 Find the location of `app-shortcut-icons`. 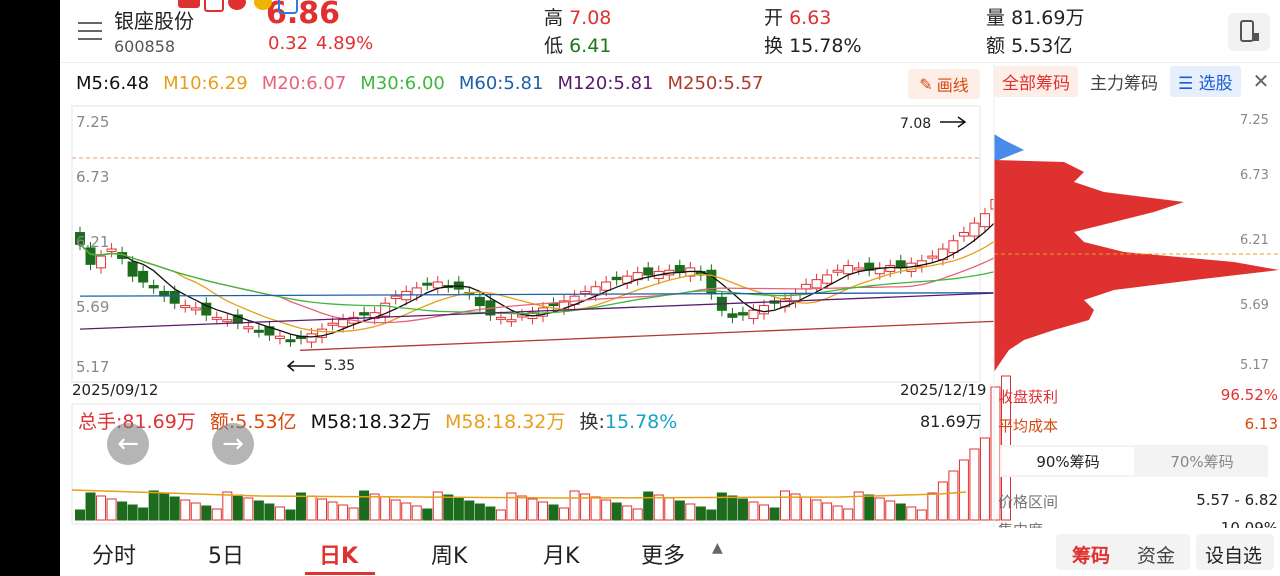

app-shortcut-icons is located at coordinates (238, 7).